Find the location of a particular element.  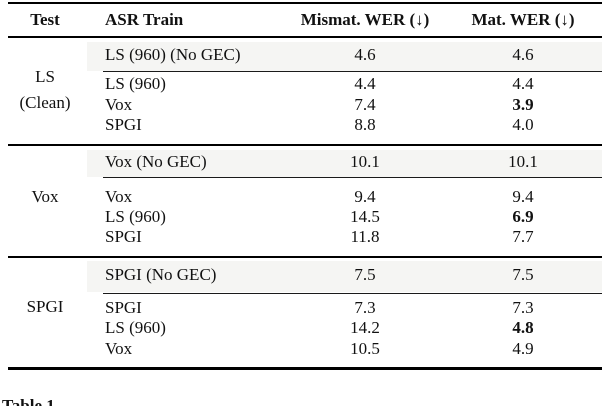

cell-mat-wer-best: 3.9 is located at coordinates (523, 104).